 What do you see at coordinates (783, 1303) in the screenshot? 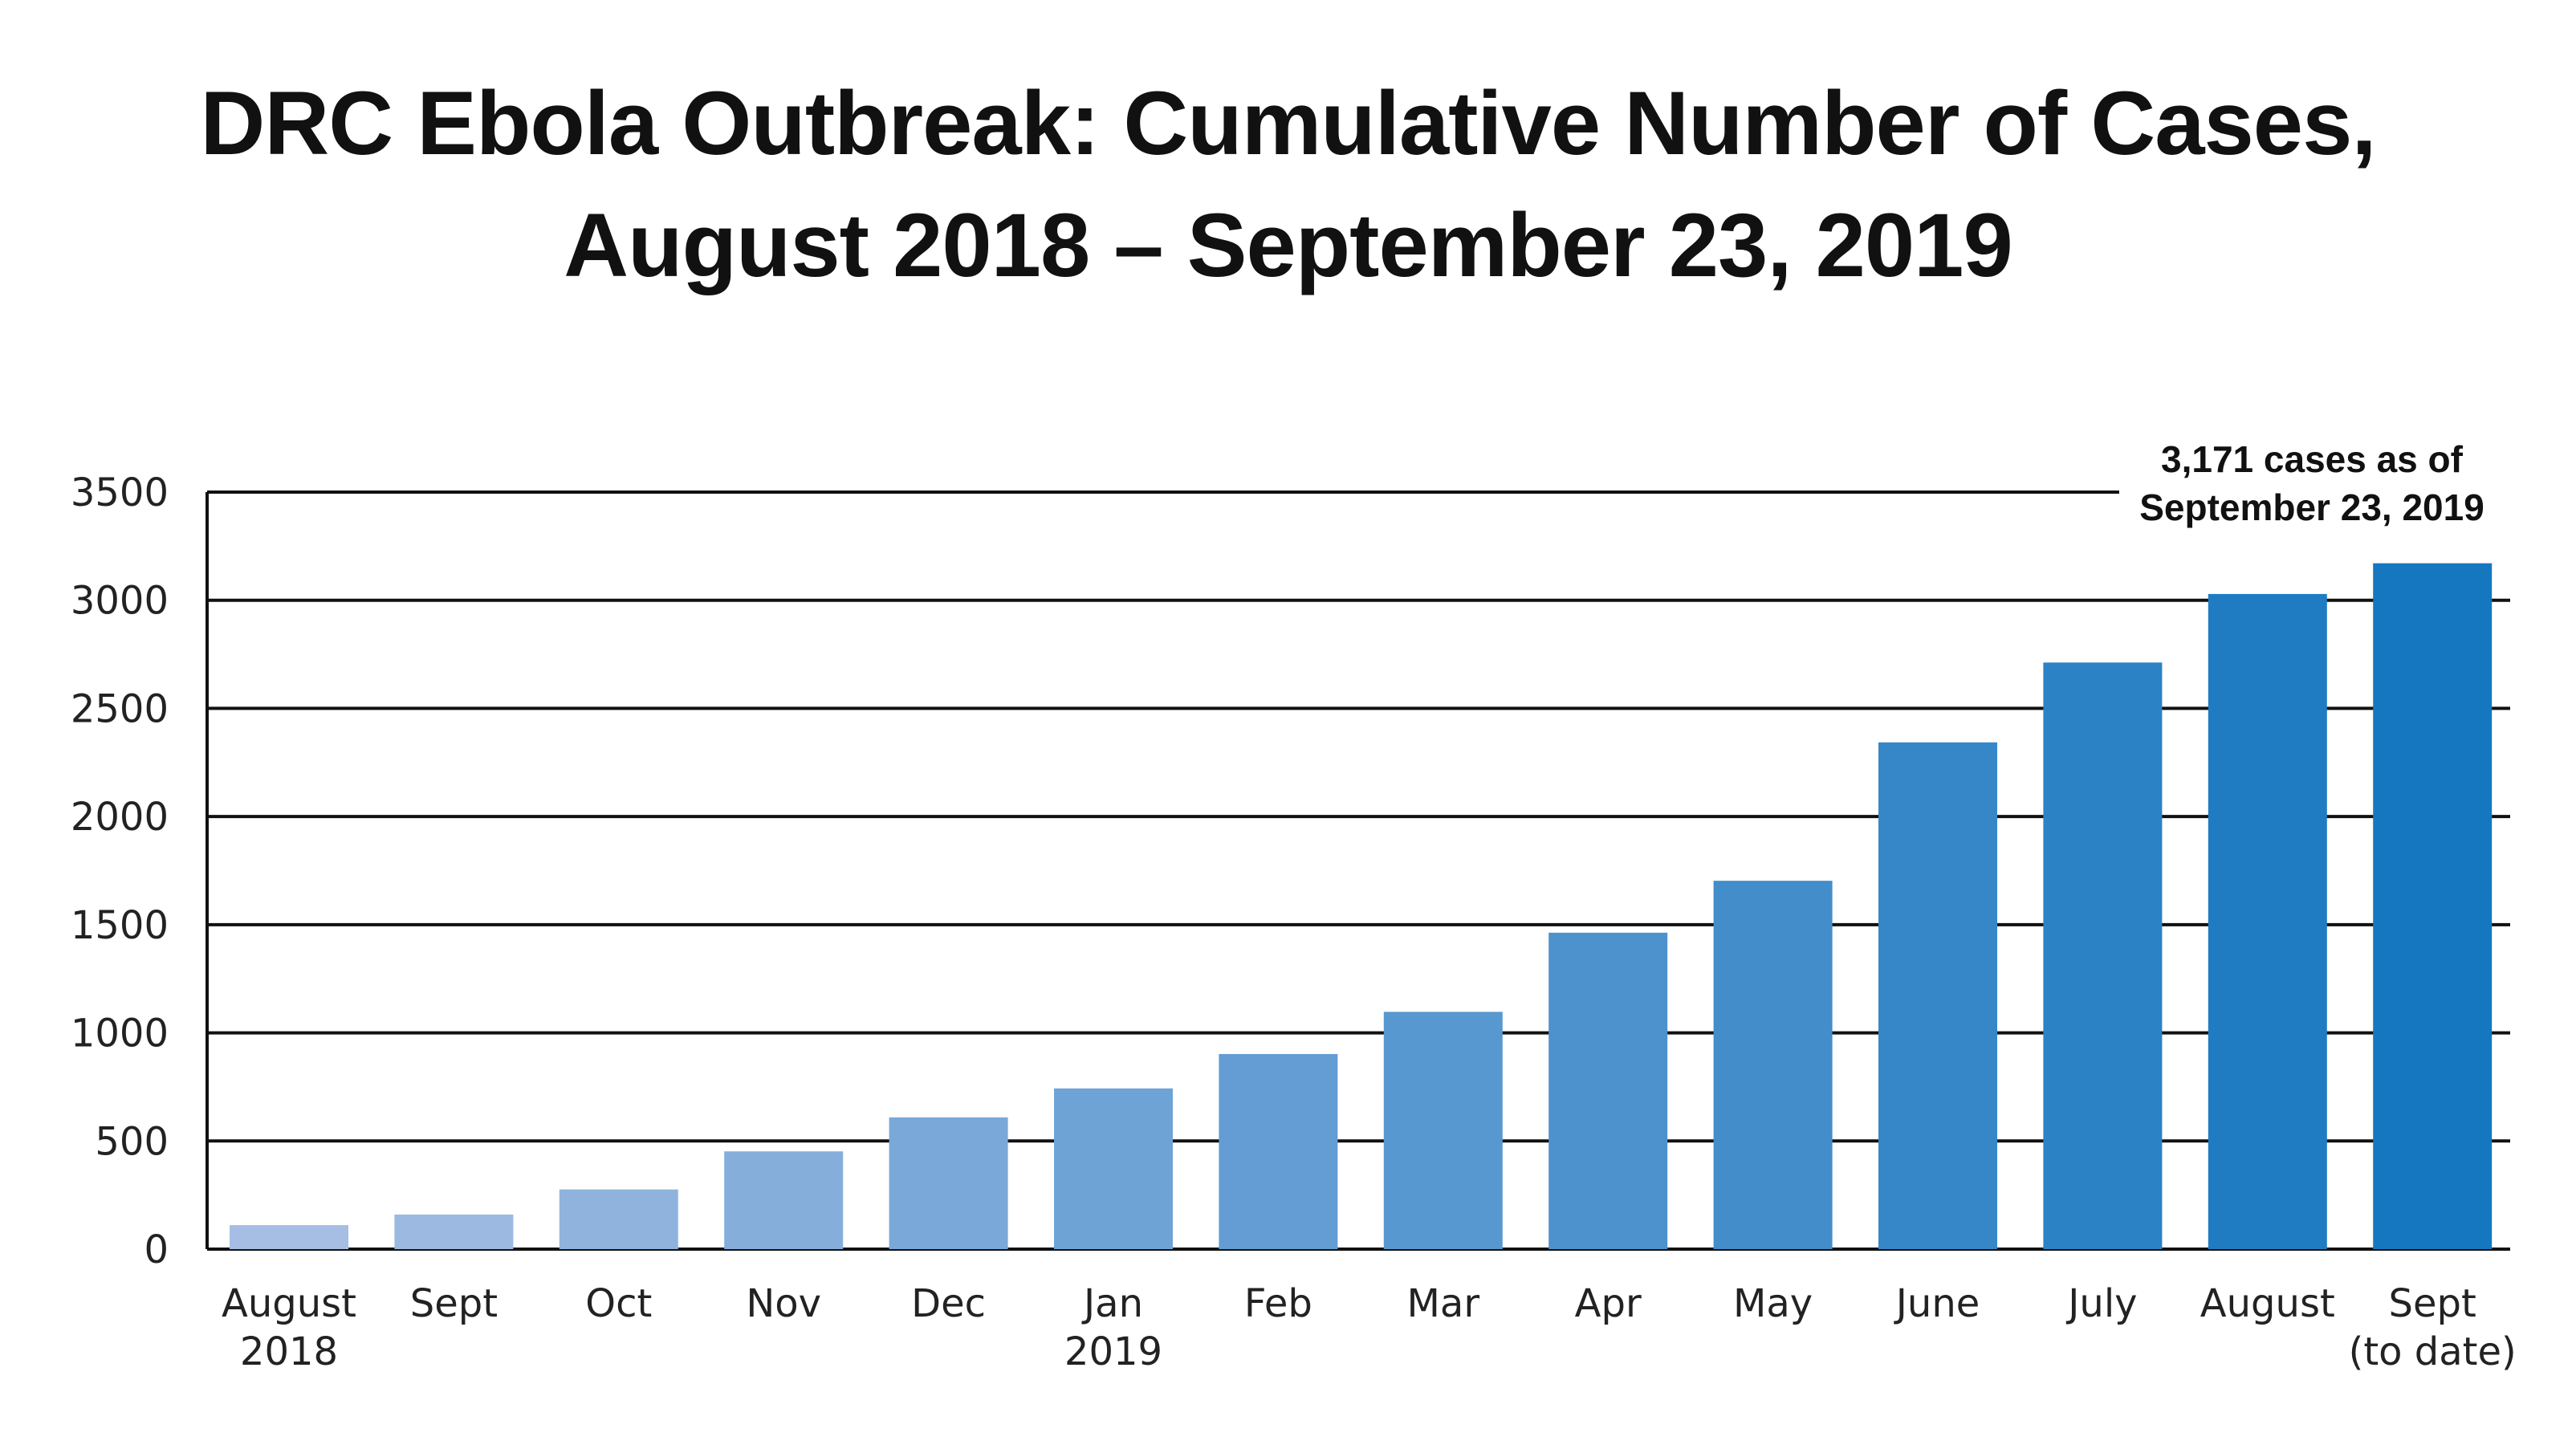
I see `x-tick-label: Nov` at bounding box center [783, 1303].